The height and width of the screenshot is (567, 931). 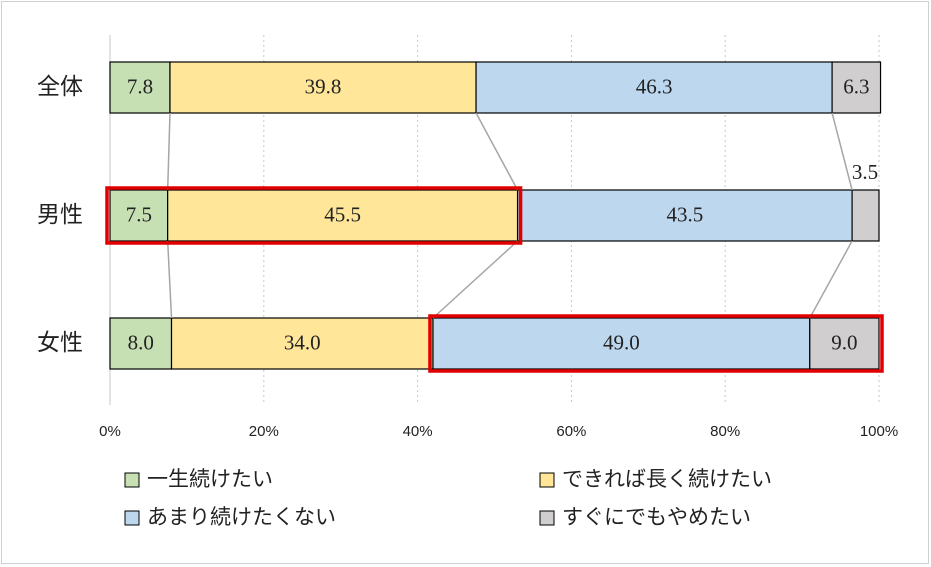 What do you see at coordinates (60, 87) in the screenshot?
I see `category-label: 全体` at bounding box center [60, 87].